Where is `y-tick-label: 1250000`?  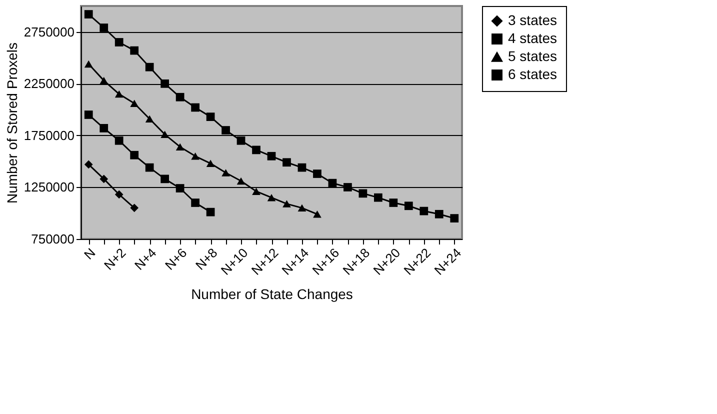
y-tick-label: 1250000 is located at coordinates (49, 187).